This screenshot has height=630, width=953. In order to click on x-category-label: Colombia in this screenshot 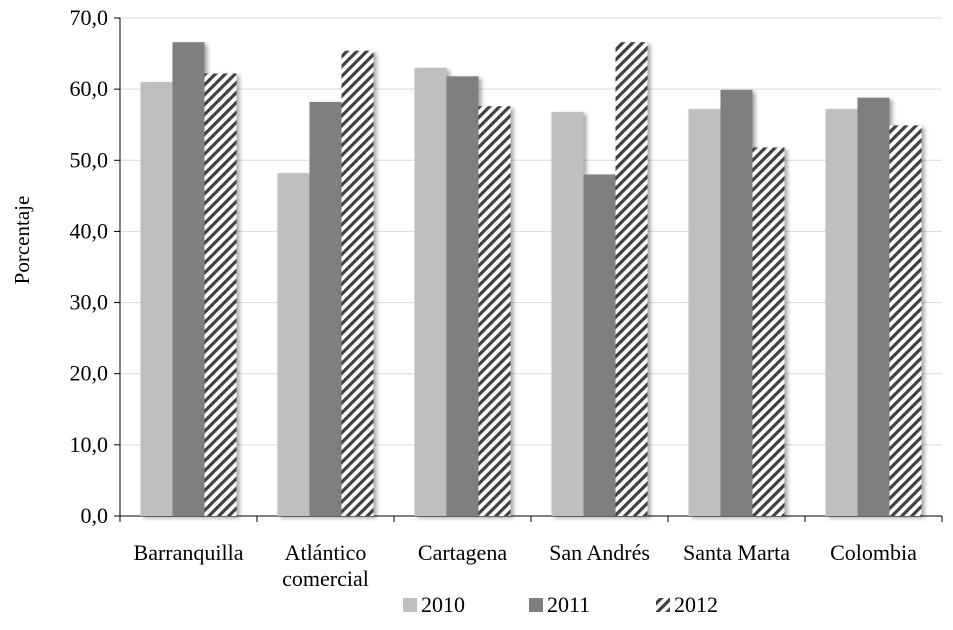, I will do `click(873, 552)`.